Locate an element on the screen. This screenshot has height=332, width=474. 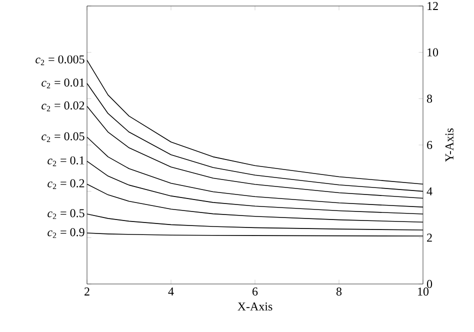
x-tick-label: 8 is located at coordinates (339, 292).